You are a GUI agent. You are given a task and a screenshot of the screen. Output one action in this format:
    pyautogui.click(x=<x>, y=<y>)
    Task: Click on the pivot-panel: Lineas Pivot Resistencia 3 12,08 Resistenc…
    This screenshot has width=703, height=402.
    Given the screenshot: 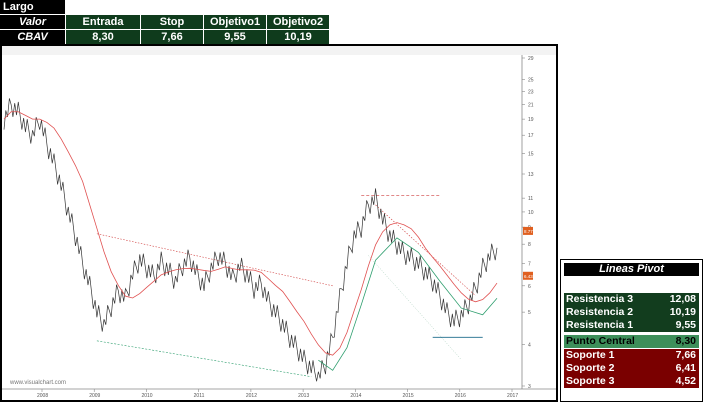 What is the action you would take?
    pyautogui.click(x=631, y=330)
    